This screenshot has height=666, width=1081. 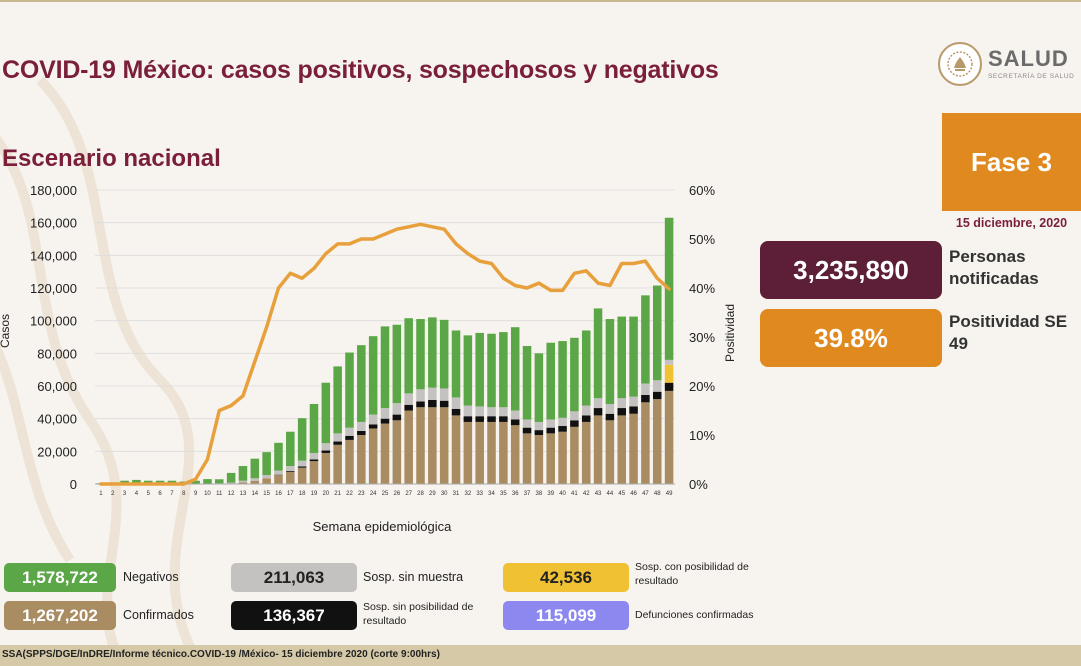 I want to click on x-tick-label: 34, so click(x=491, y=494).